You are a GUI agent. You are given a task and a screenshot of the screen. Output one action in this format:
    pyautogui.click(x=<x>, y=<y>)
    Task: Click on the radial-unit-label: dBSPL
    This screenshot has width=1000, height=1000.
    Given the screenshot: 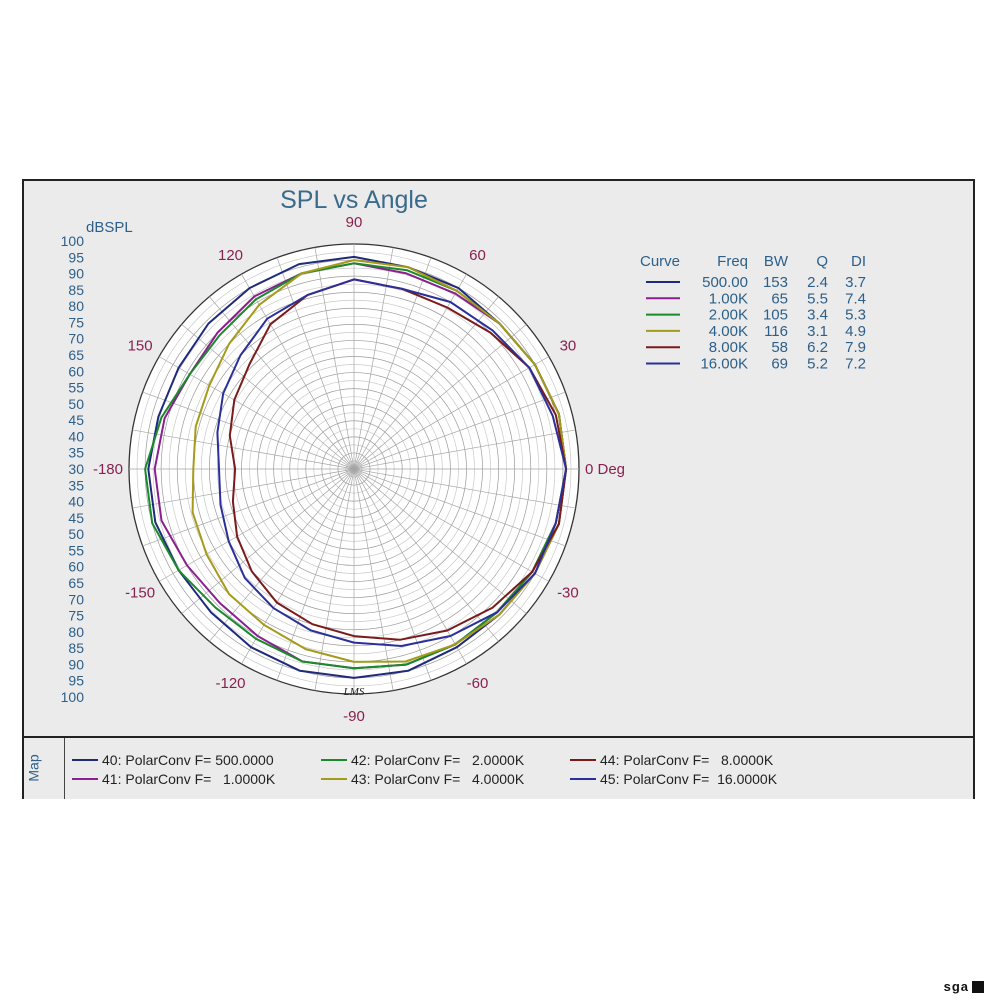 What is the action you would take?
    pyautogui.click(x=109, y=227)
    